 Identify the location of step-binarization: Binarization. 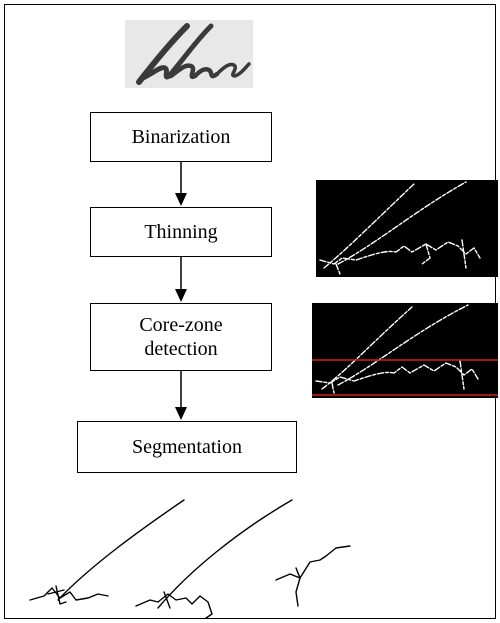
(181, 137).